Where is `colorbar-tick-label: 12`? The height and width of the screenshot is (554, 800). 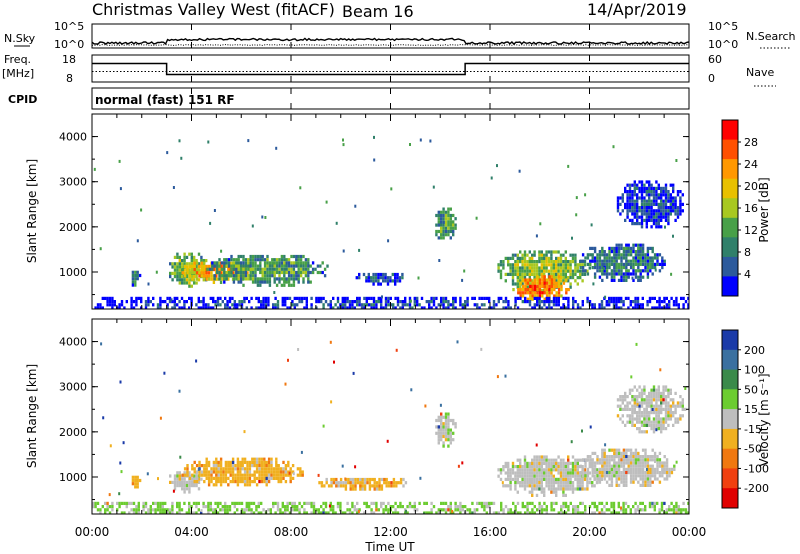
colorbar-tick-label: 12 is located at coordinates (751, 230).